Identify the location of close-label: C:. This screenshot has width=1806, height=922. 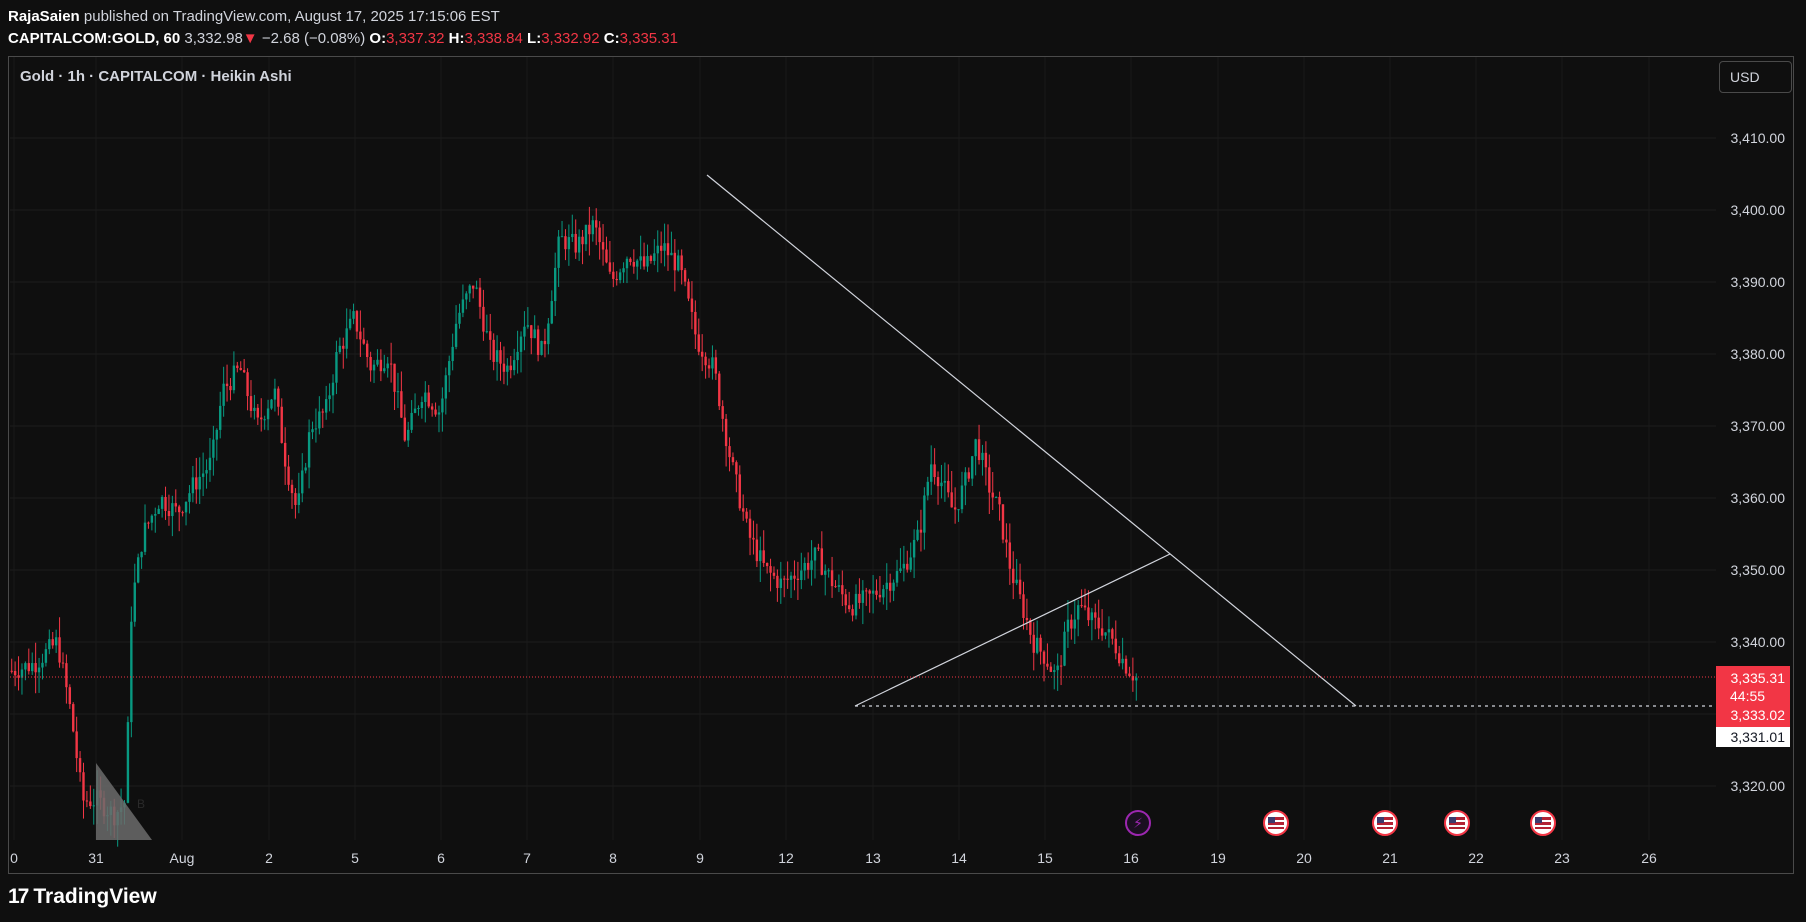
(611, 38).